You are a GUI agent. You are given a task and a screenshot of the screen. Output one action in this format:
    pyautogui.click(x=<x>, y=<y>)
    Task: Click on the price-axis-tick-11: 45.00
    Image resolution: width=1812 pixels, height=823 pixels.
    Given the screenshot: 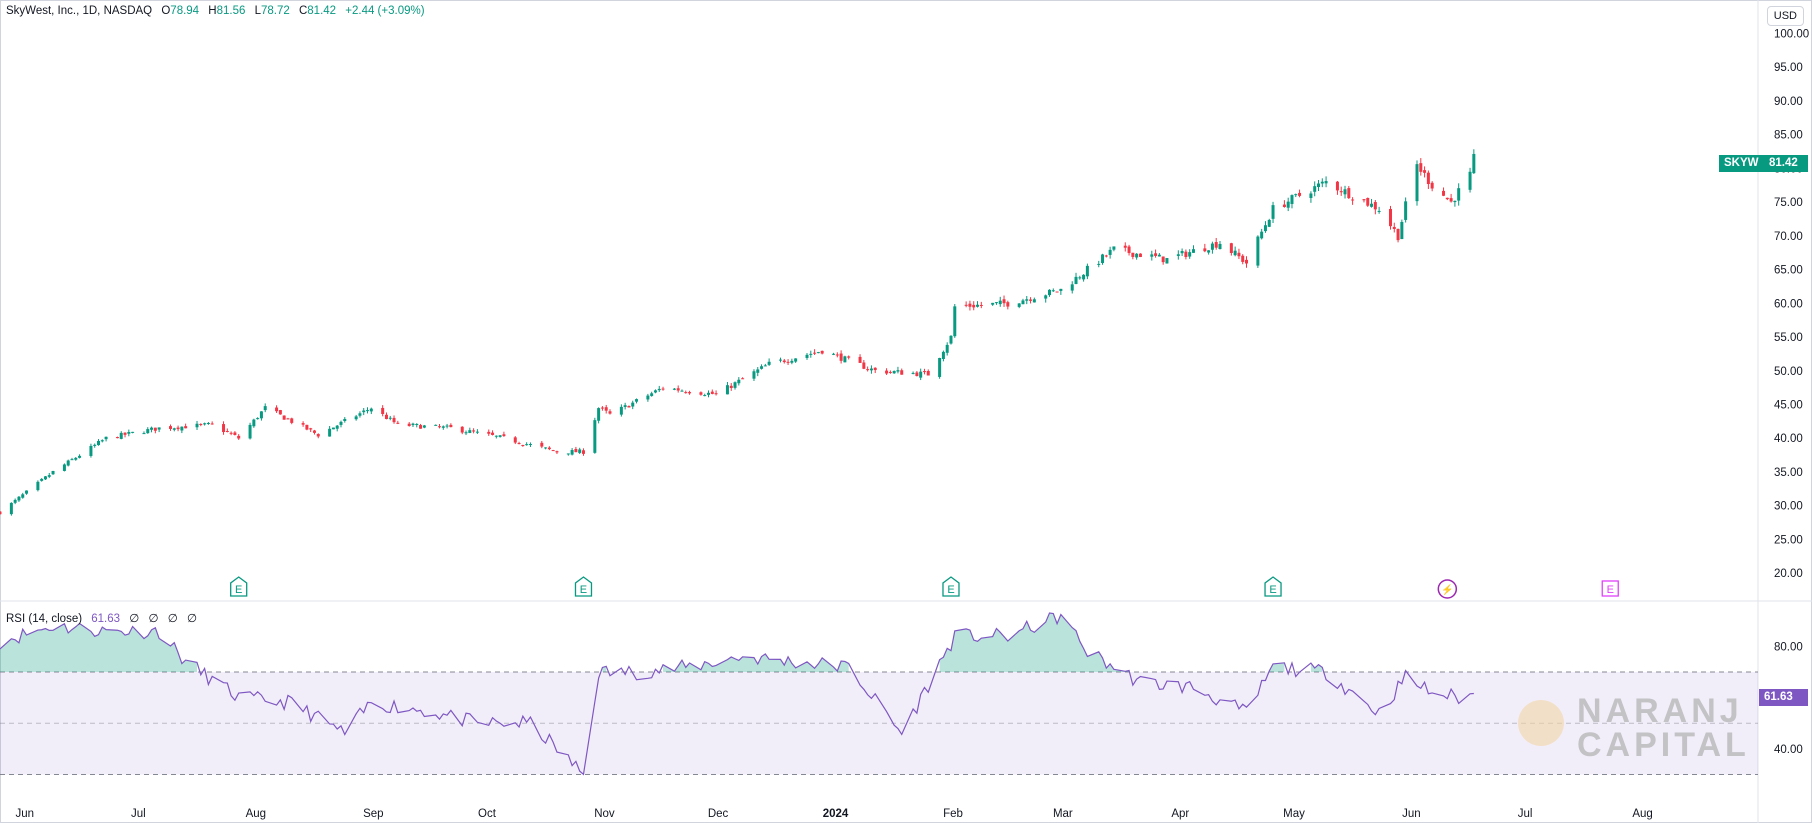 What is the action you would take?
    pyautogui.click(x=1788, y=405)
    